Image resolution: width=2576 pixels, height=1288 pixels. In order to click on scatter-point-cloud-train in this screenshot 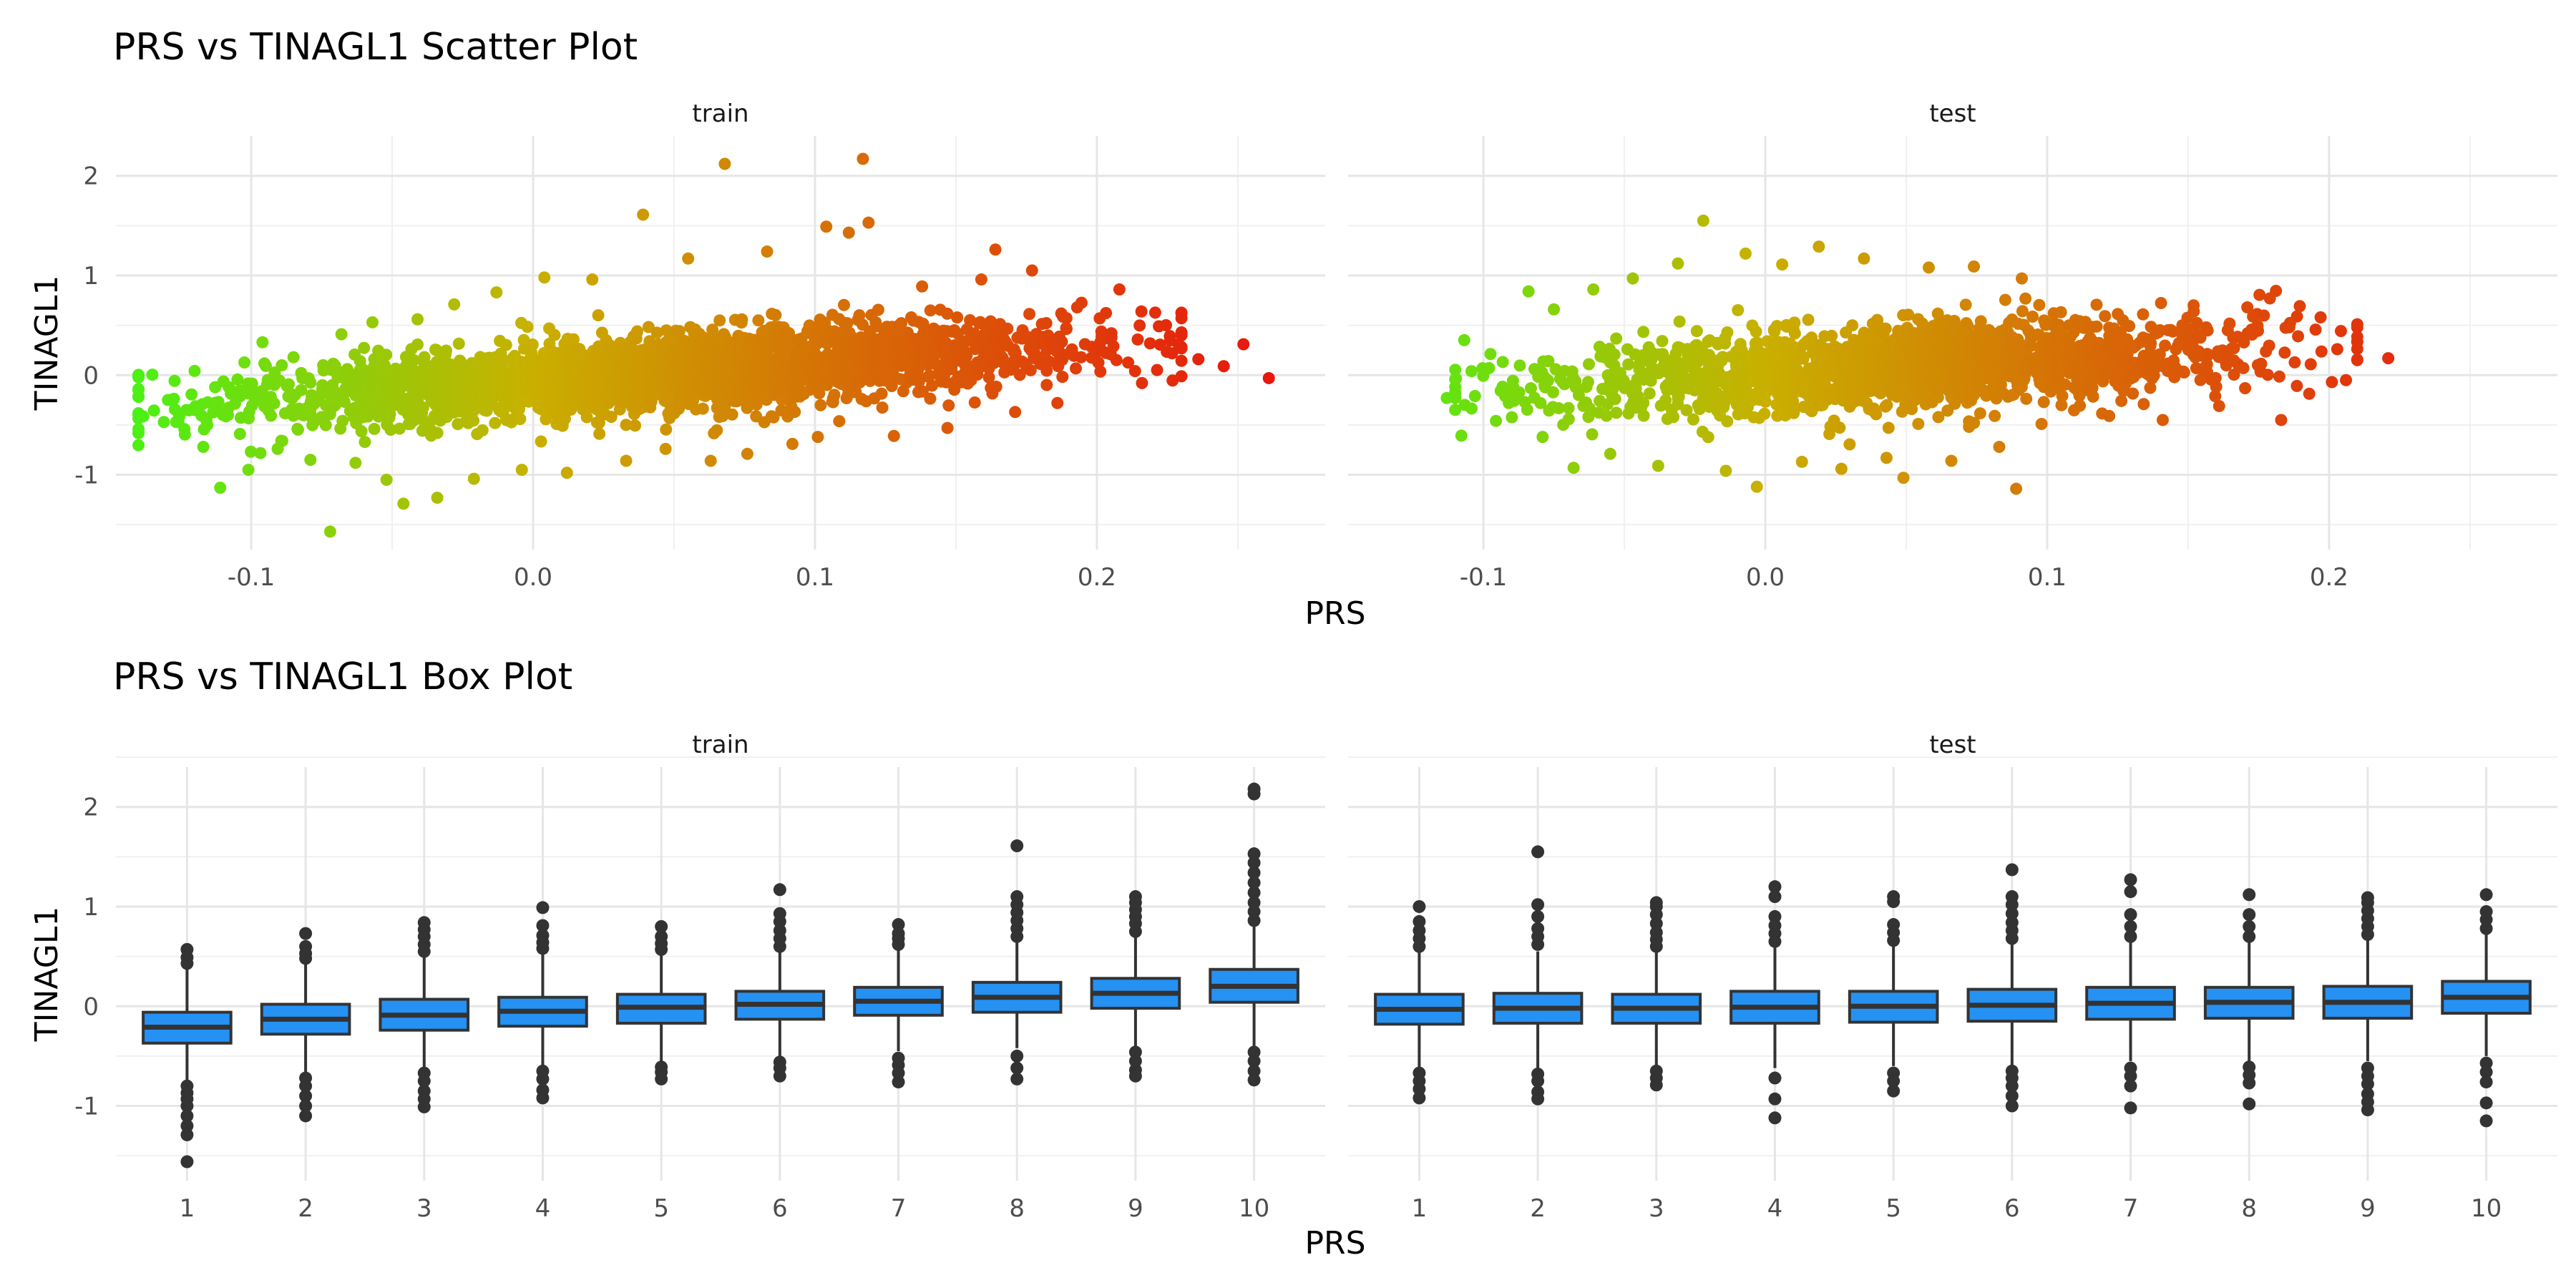, I will do `click(660, 377)`.